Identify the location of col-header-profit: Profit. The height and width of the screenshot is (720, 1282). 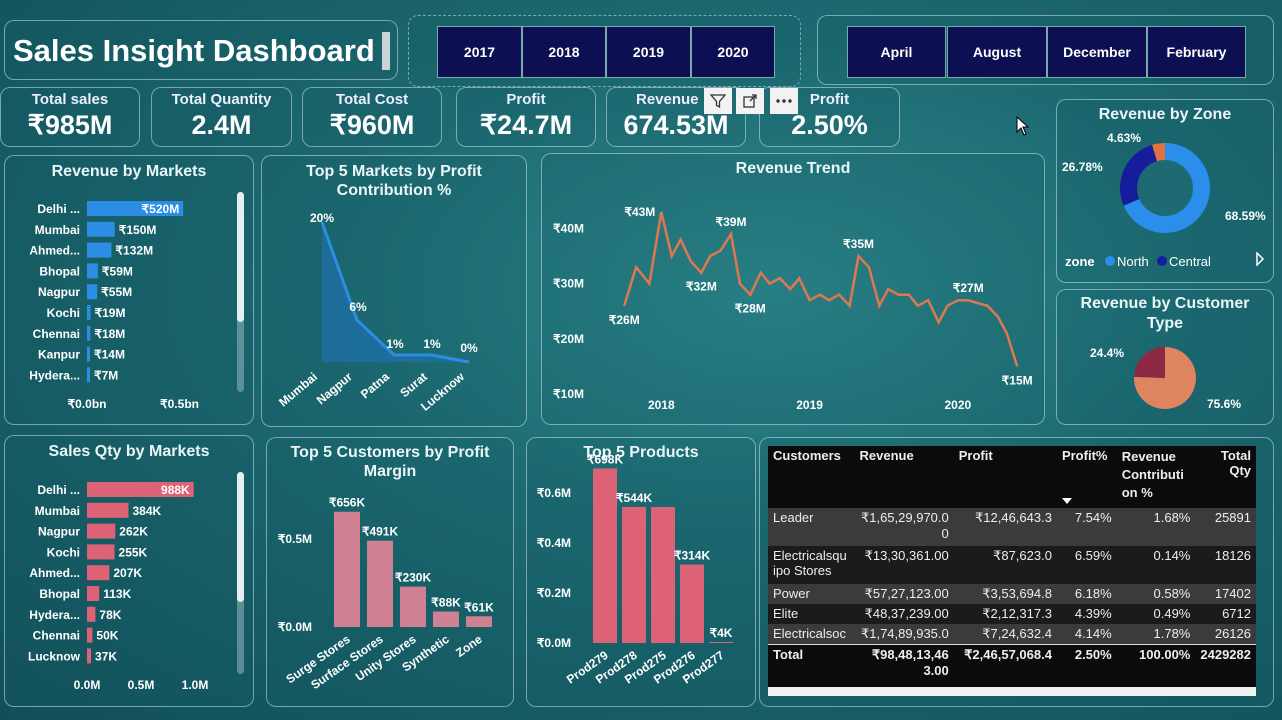
(975, 455).